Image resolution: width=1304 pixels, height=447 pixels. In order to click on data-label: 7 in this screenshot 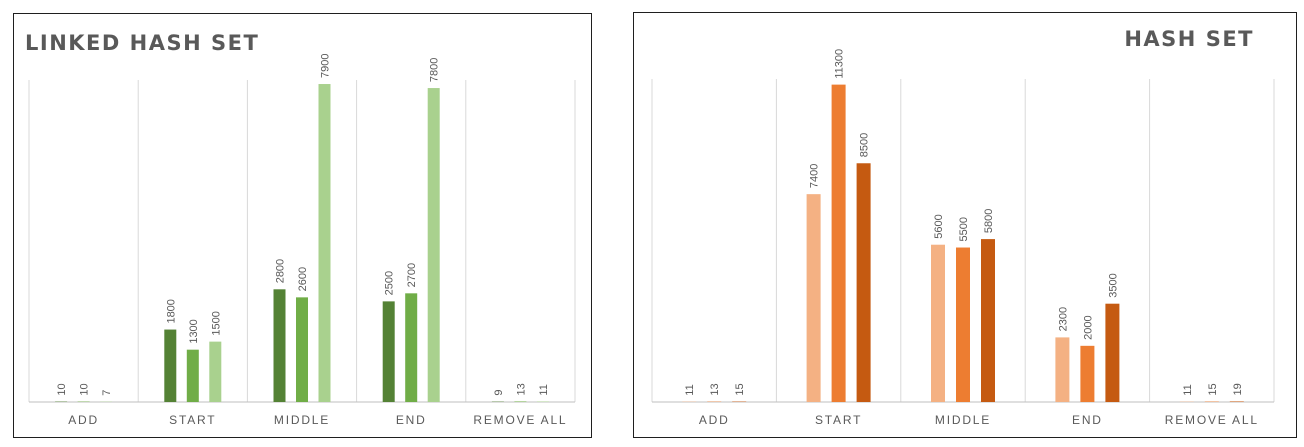, I will do `click(107, 393)`.